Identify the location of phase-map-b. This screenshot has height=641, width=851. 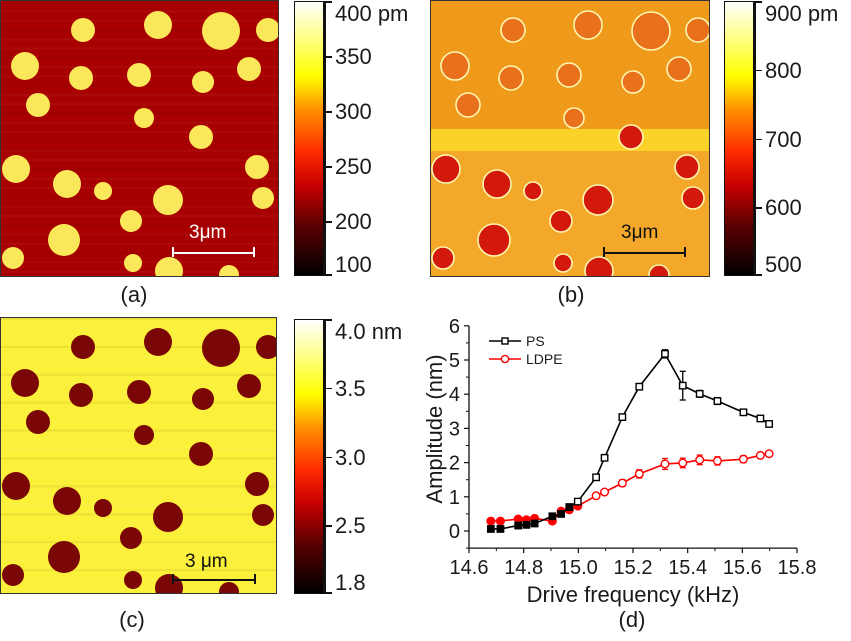
(570, 138).